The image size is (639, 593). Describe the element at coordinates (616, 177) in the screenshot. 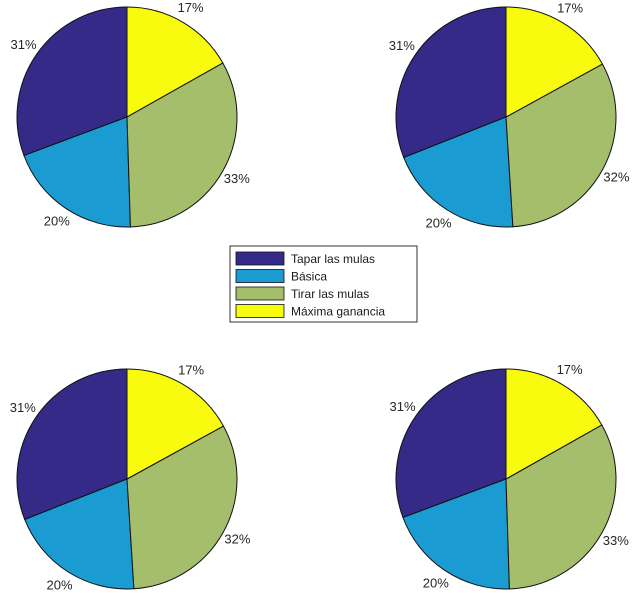

I see `pie-2-label-3: 32%` at that location.